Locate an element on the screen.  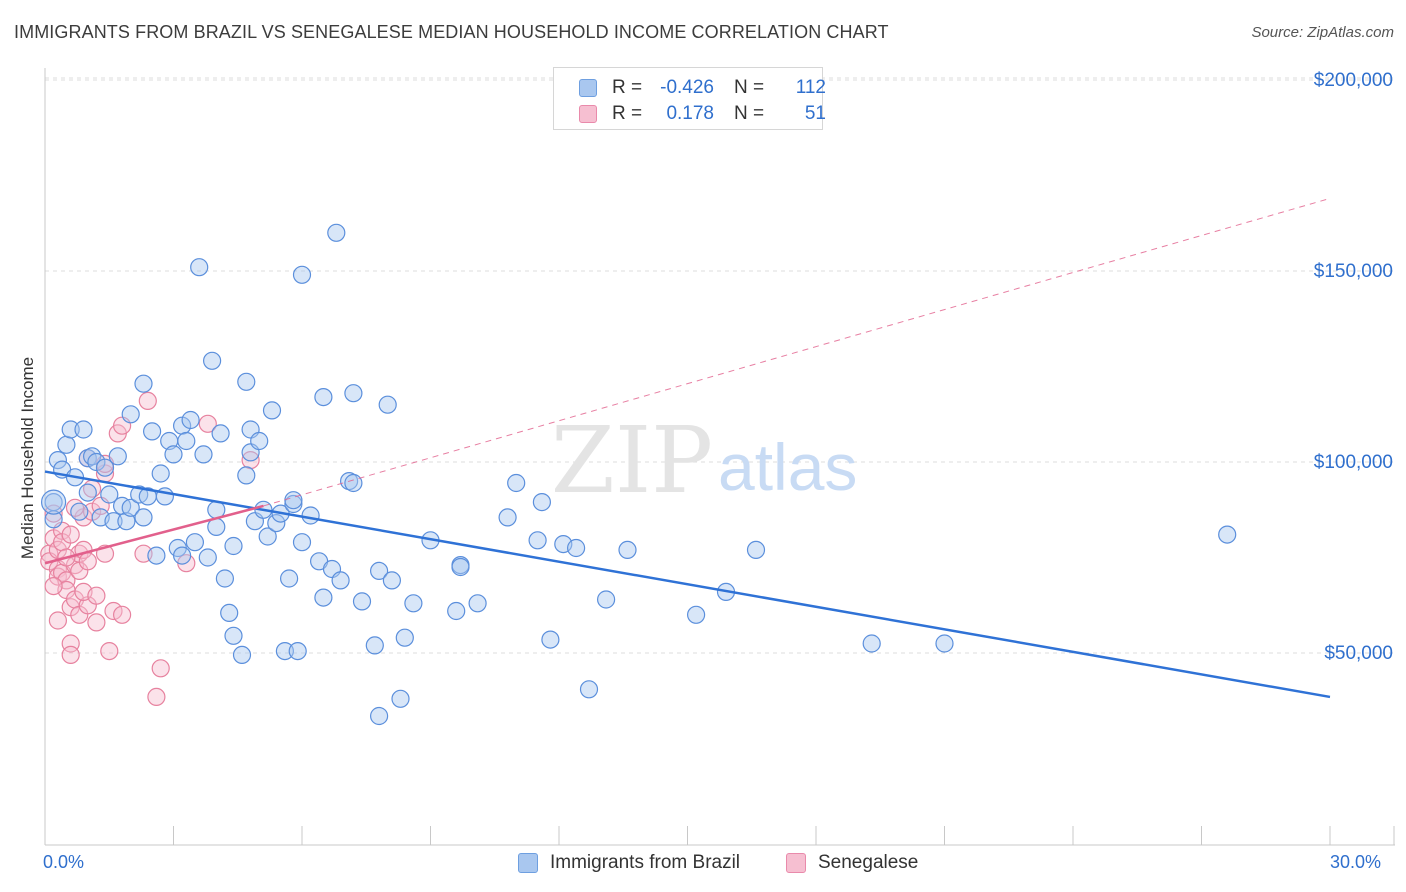
legend-swatch-brazil is located at coordinates (588, 88).